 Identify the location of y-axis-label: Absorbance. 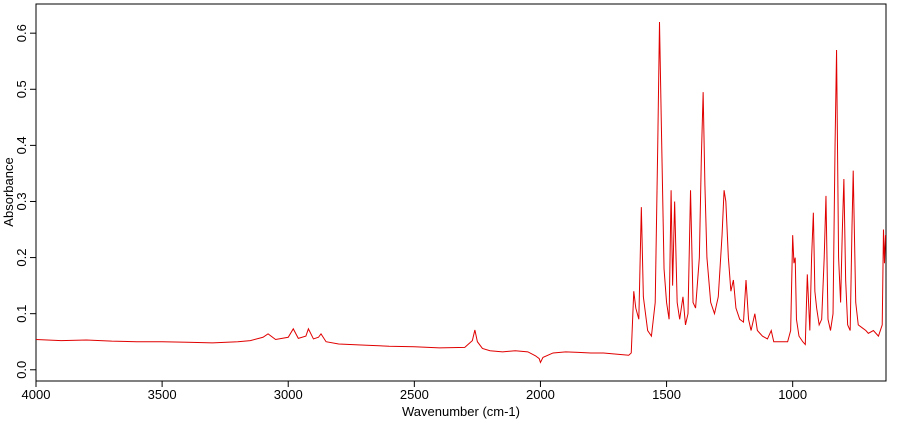
(8, 191).